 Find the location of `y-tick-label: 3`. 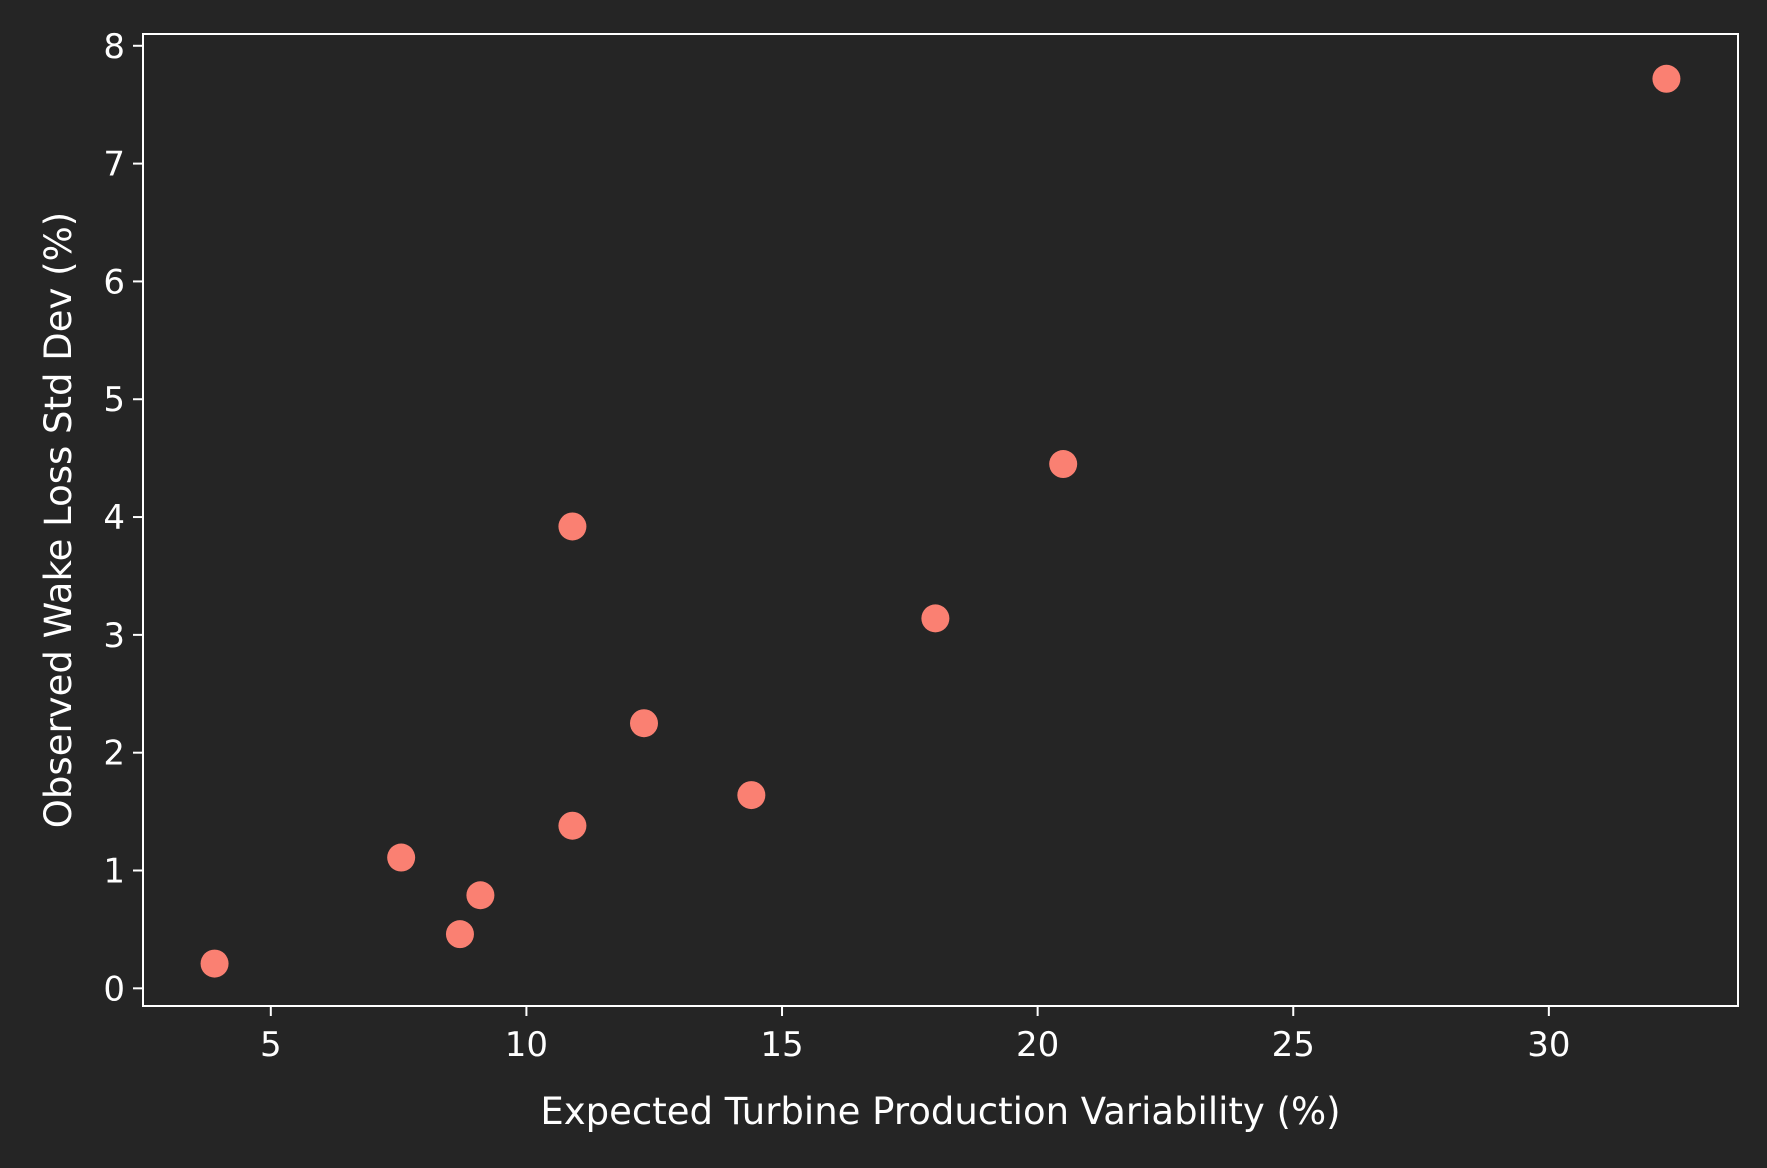

y-tick-label: 3 is located at coordinates (114, 636).